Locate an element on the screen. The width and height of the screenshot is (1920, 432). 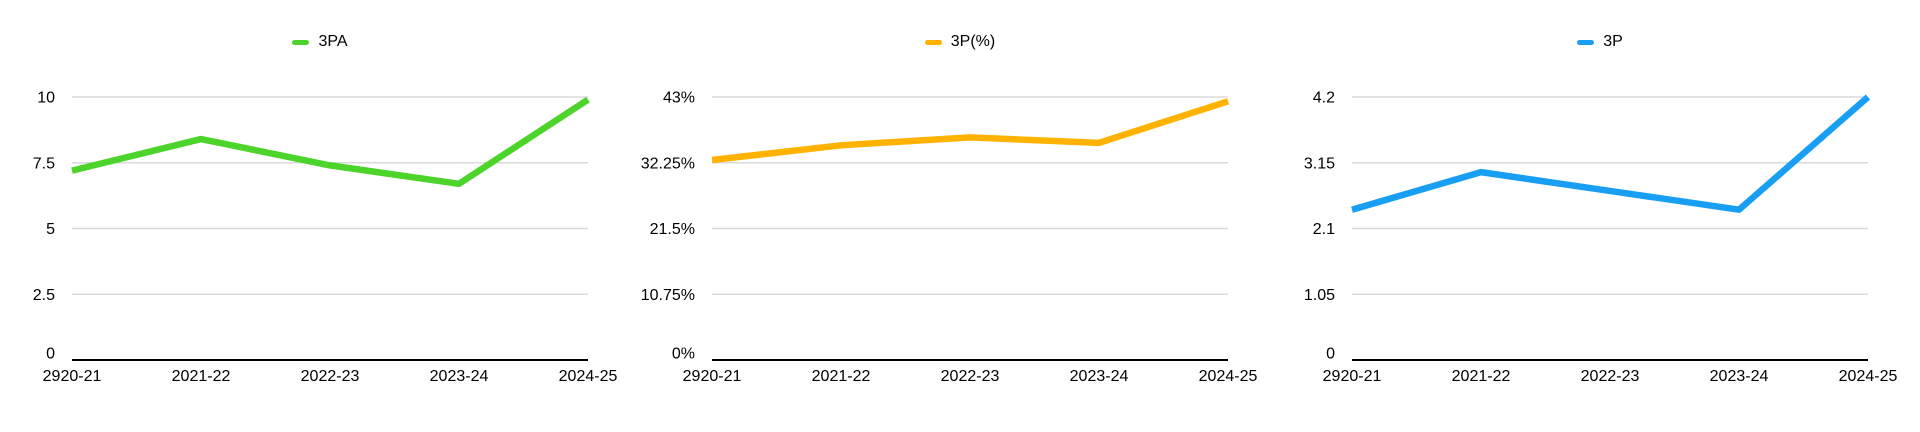
legend-3p-percent: 3P(%) is located at coordinates (960, 42).